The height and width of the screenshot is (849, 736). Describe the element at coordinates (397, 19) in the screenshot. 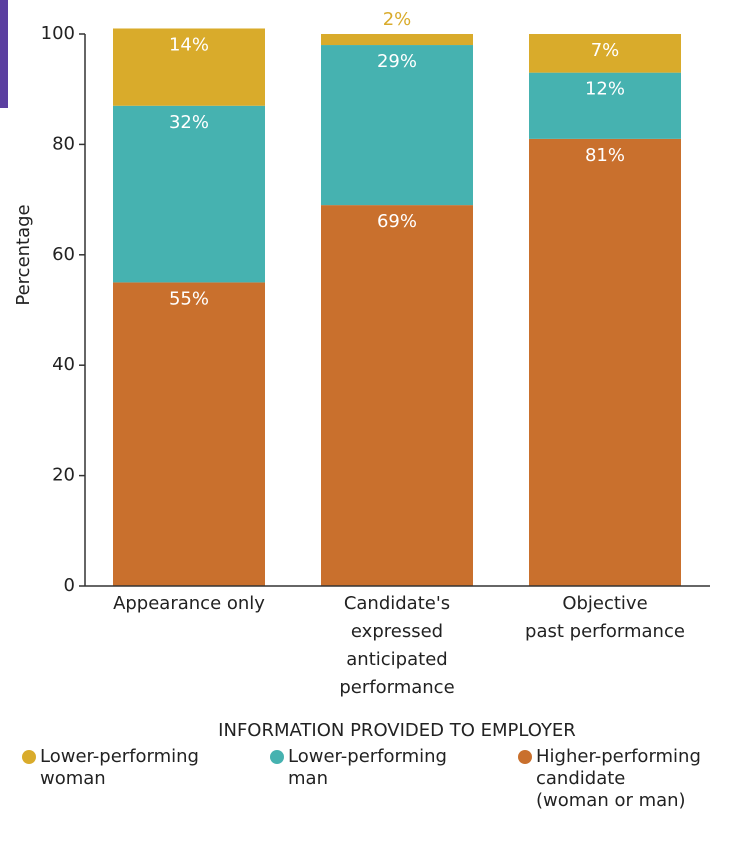

I see `value-label: 2%` at that location.